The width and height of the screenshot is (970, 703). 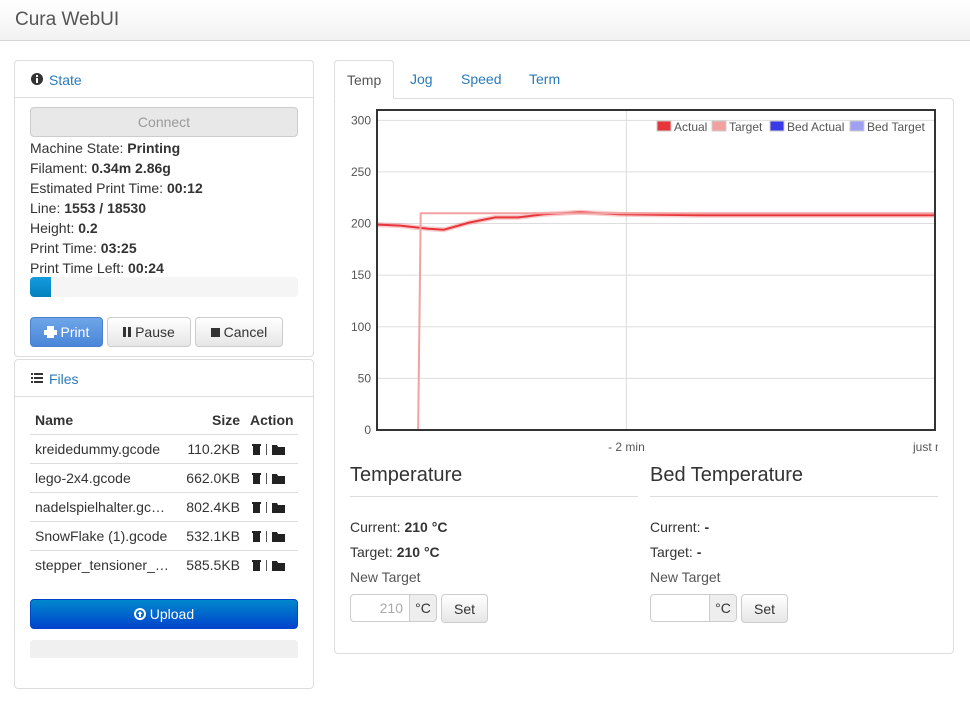 I want to click on file-row: stepper_tensioner_… 585.5KB, so click(x=164, y=564).